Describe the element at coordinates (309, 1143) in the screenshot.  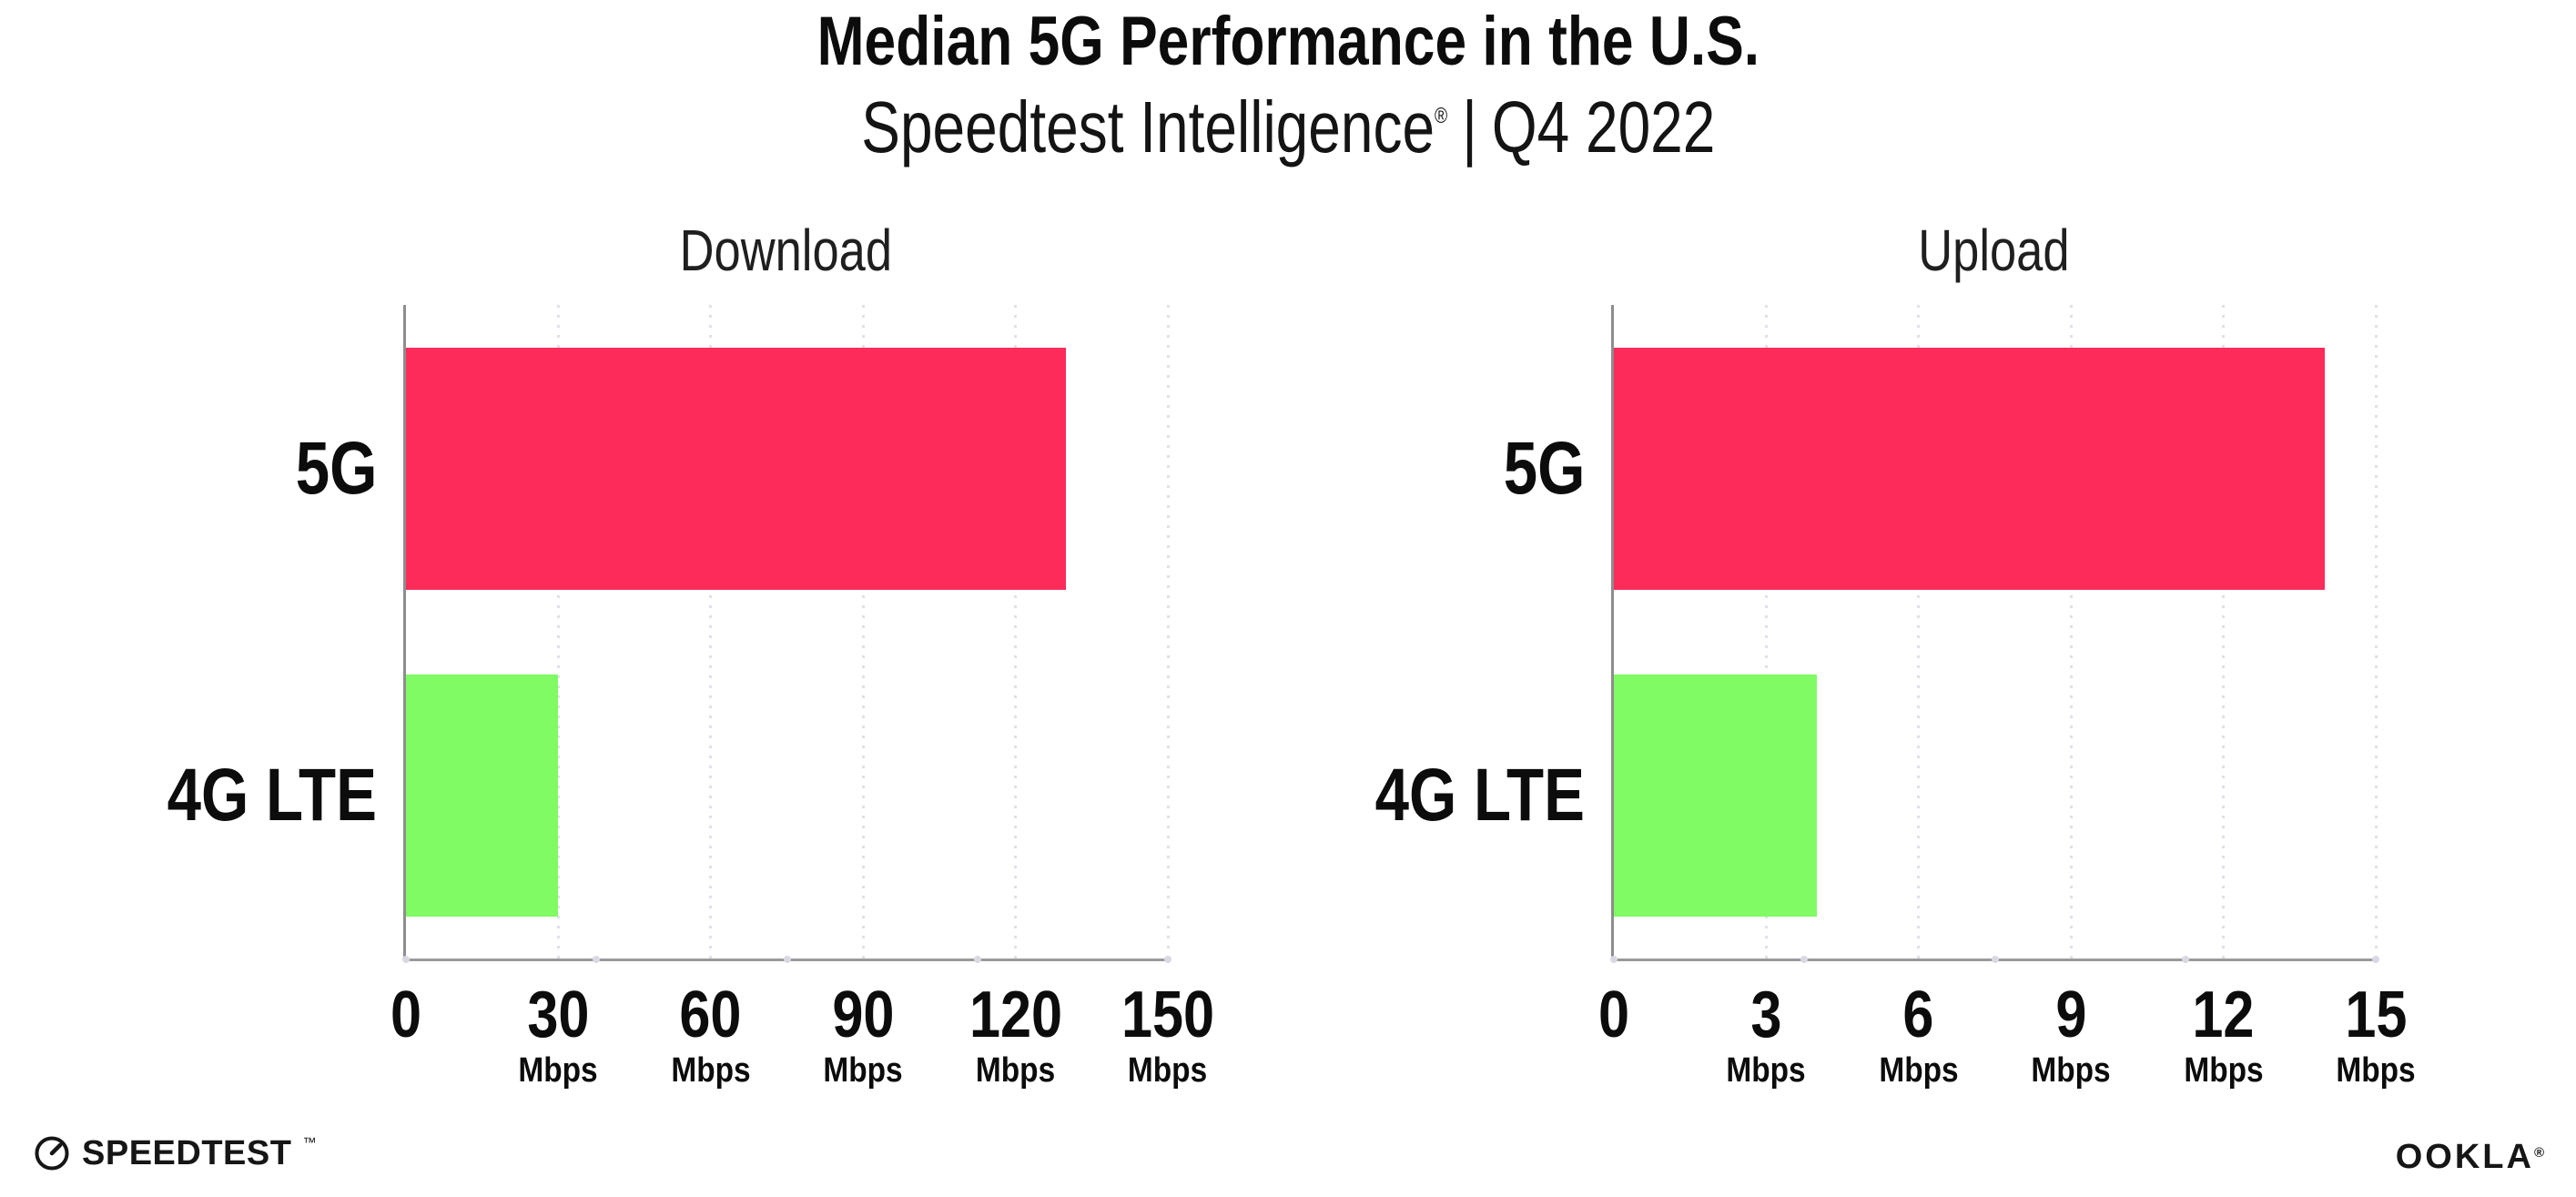
I see `speedtest-trademark-symbol: ™` at that location.